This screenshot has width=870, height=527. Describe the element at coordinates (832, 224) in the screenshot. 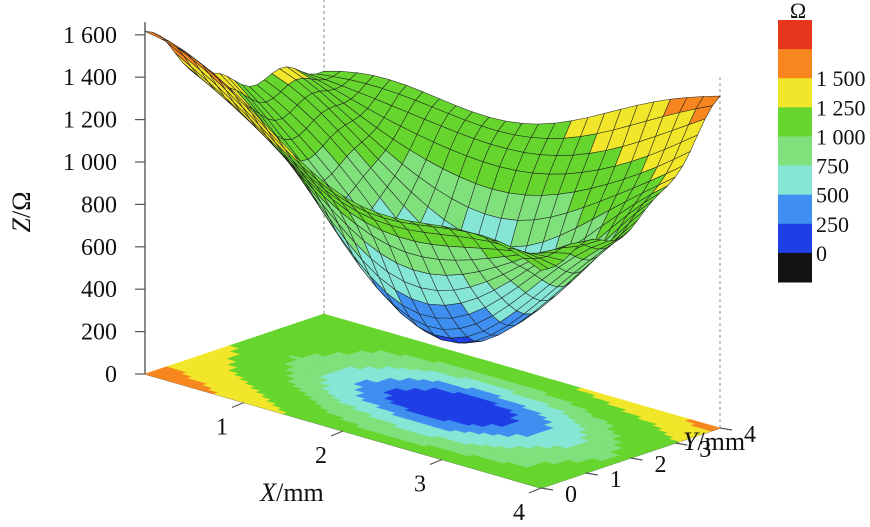

I see `colorbar-label: 250` at that location.